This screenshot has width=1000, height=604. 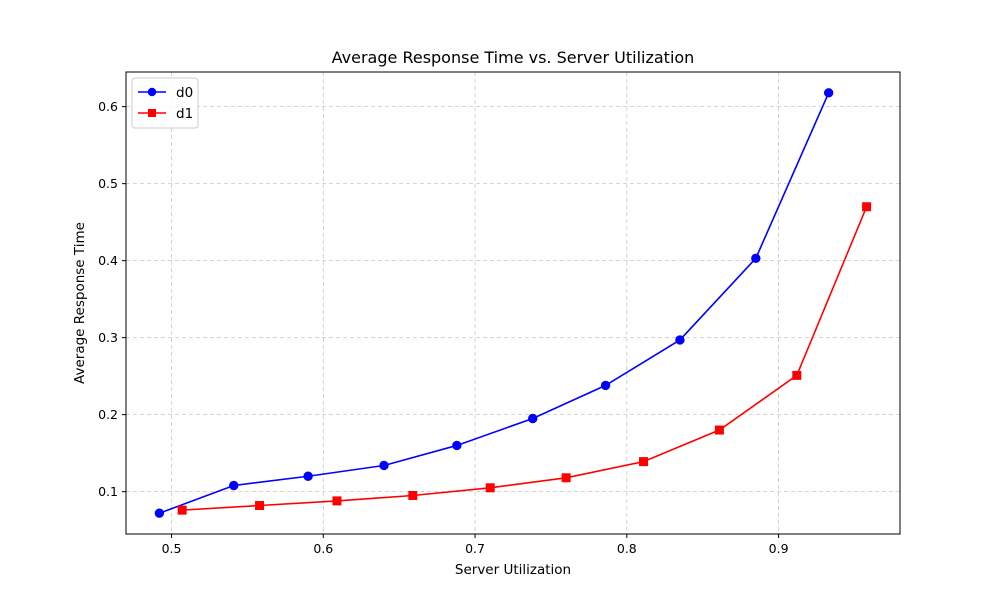 What do you see at coordinates (108, 183) in the screenshot?
I see `y-tick-label: 0.5` at bounding box center [108, 183].